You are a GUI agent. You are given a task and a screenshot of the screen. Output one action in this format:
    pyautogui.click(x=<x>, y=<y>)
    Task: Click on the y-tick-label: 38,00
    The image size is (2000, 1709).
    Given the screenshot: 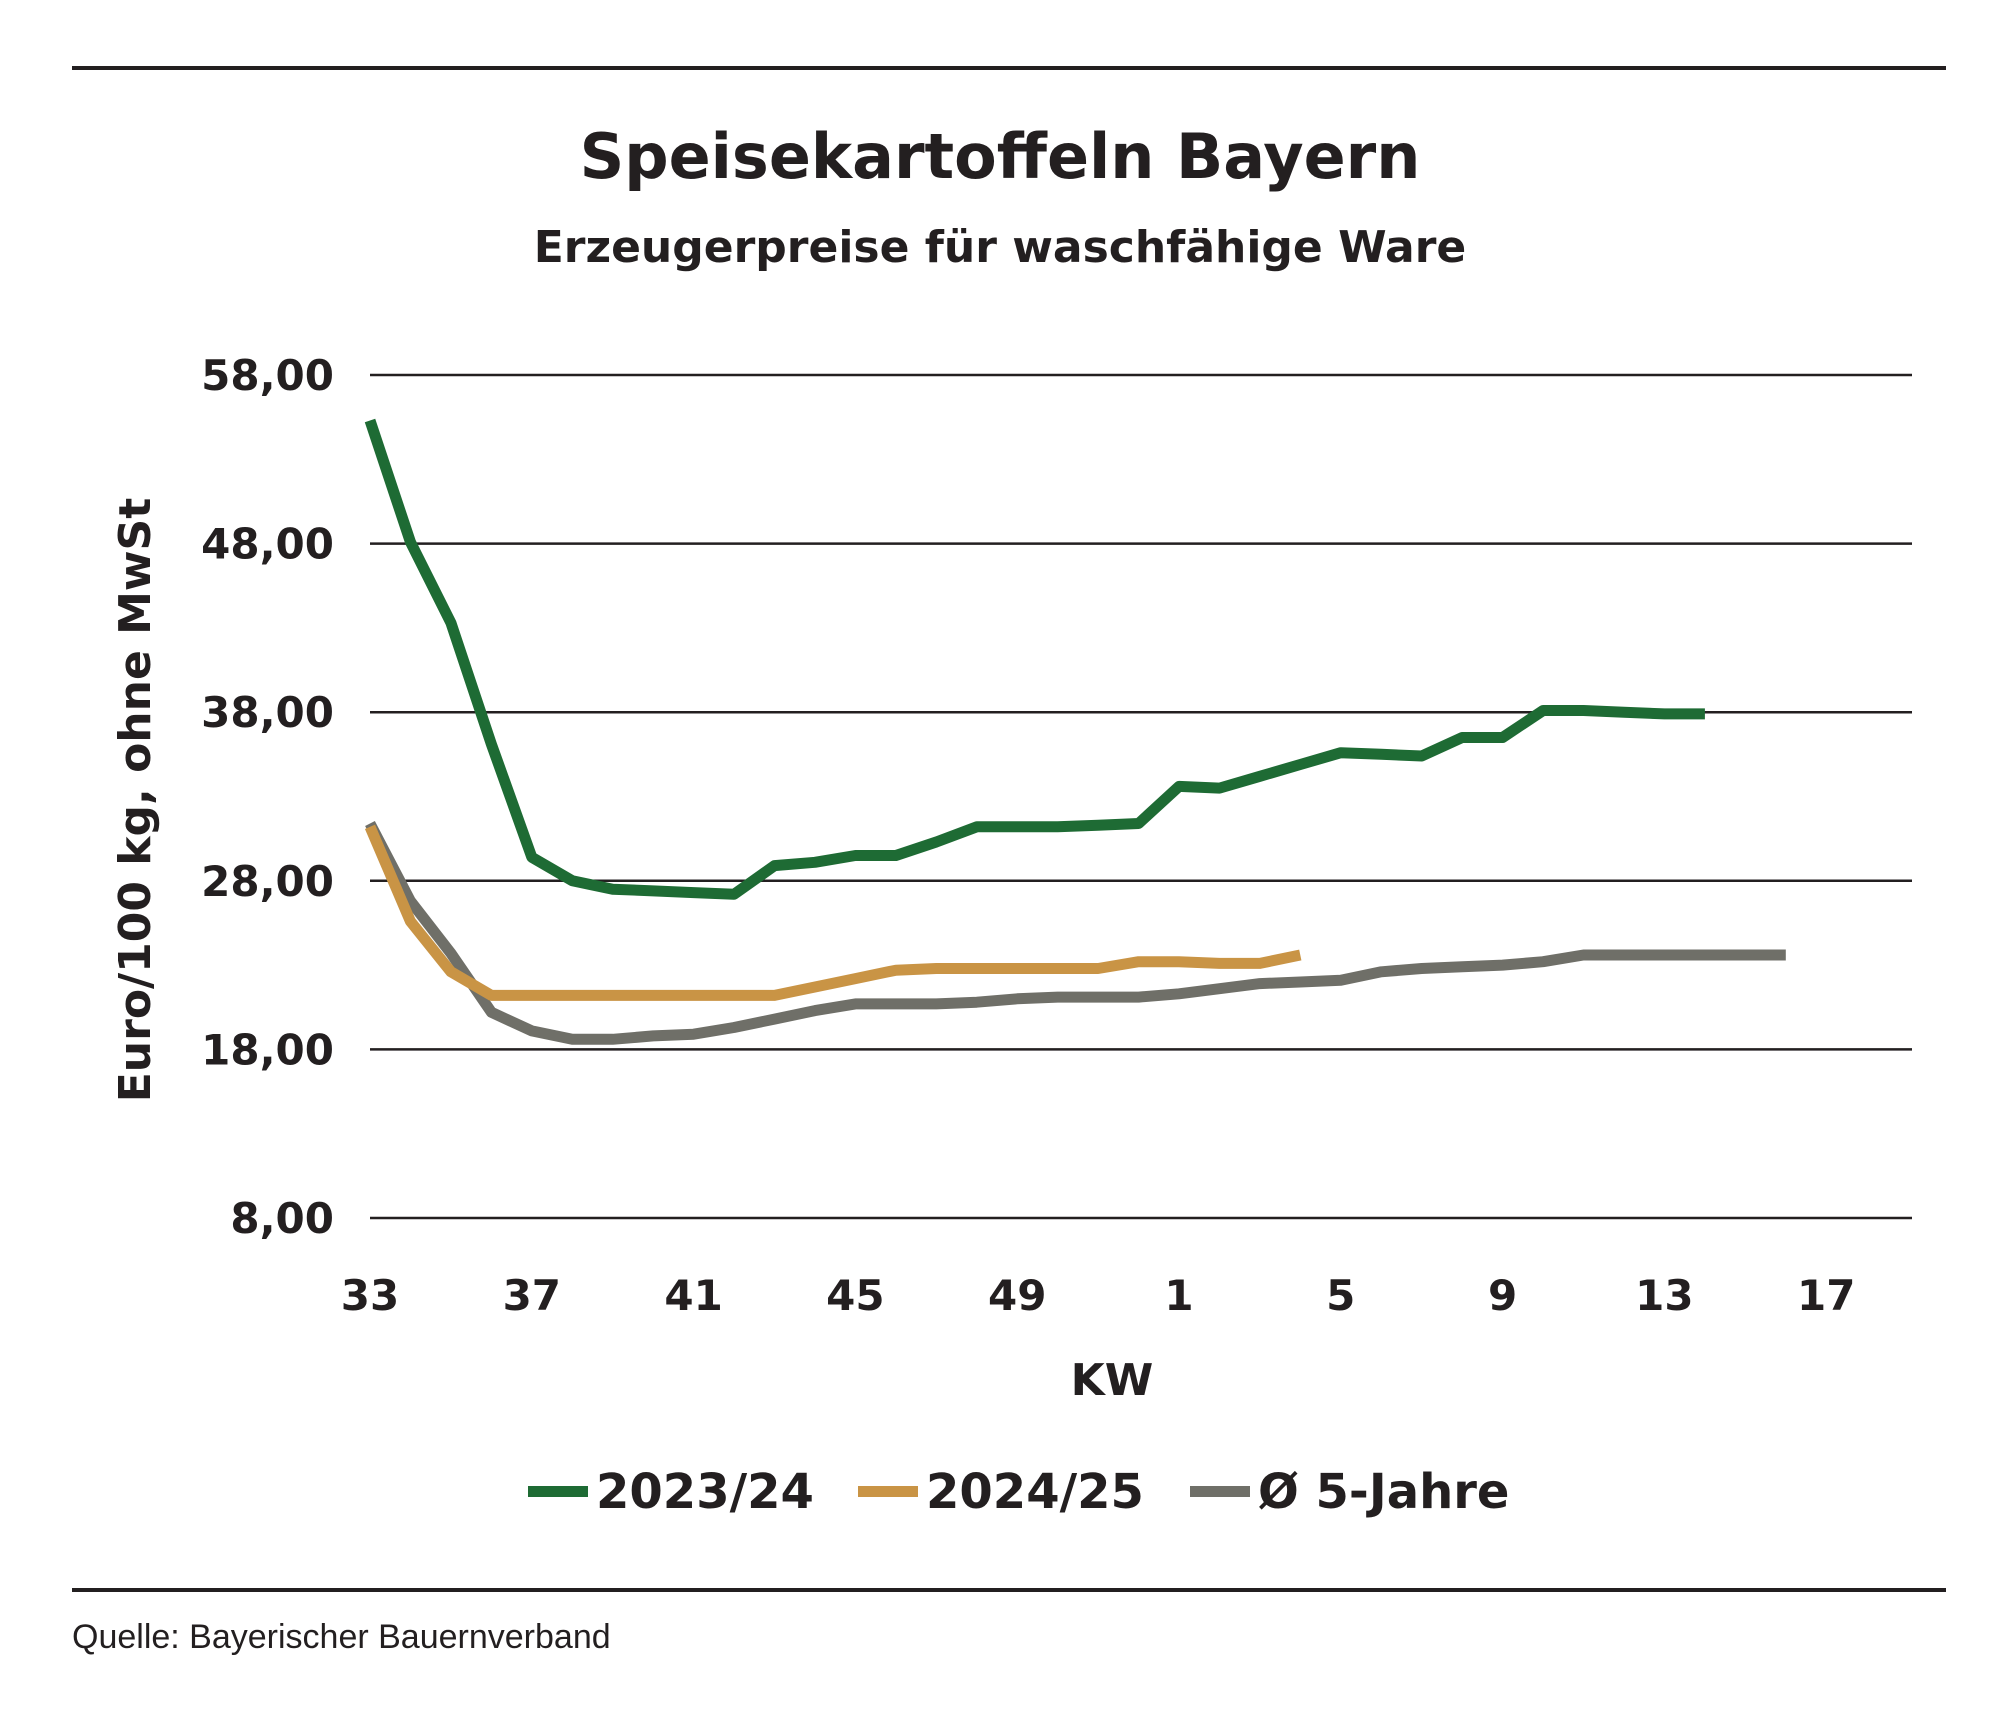 What is the action you would take?
    pyautogui.click(x=267, y=712)
    